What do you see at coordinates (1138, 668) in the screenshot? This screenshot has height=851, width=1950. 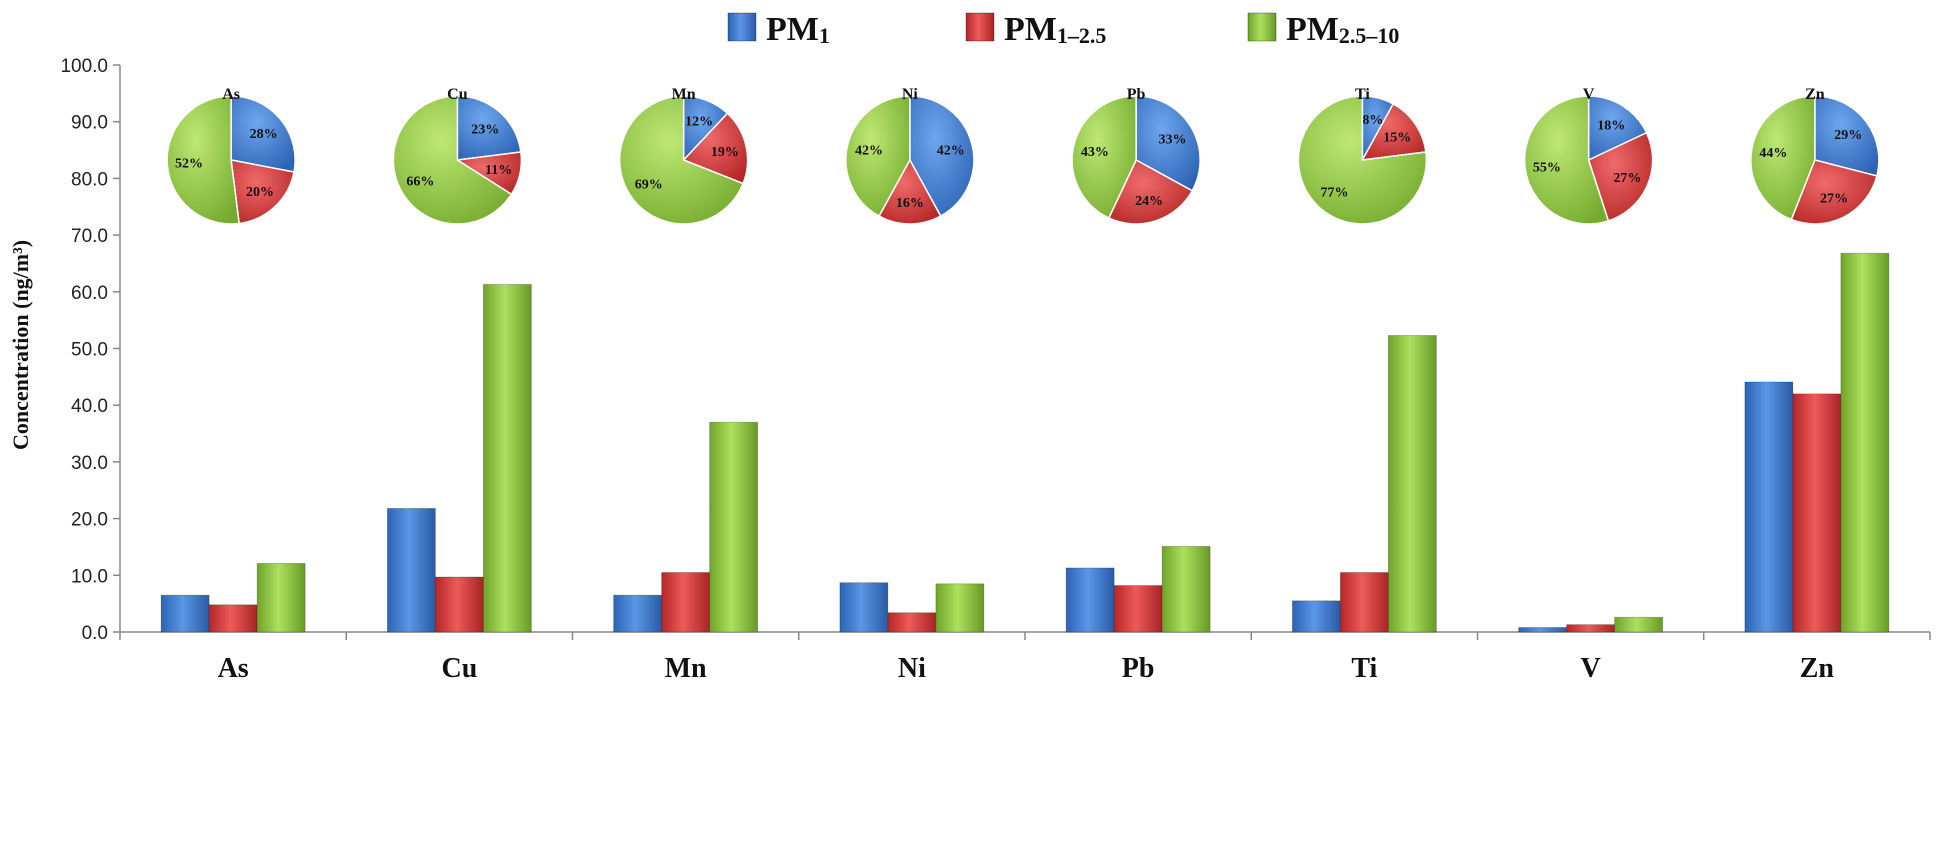 I see `x-tick-label: Pb` at bounding box center [1138, 668].